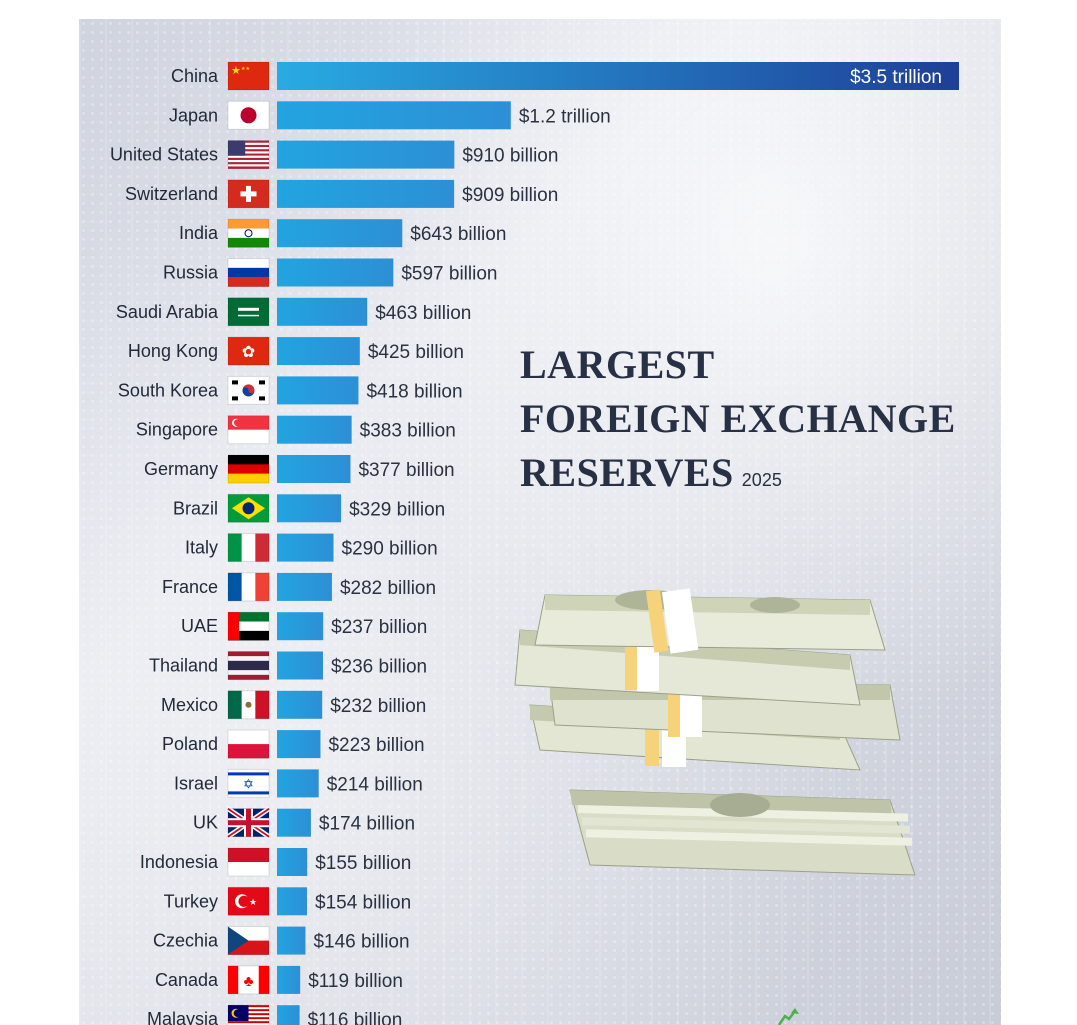  What do you see at coordinates (190, 587) in the screenshot?
I see `country-label: France` at bounding box center [190, 587].